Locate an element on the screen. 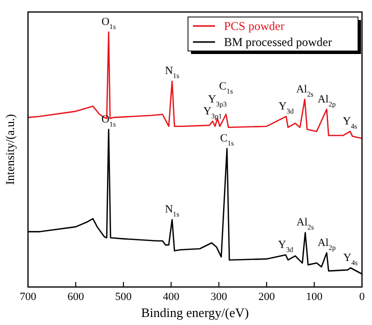 The image size is (372, 325). legend-label: BM processed powder is located at coordinates (278, 42).